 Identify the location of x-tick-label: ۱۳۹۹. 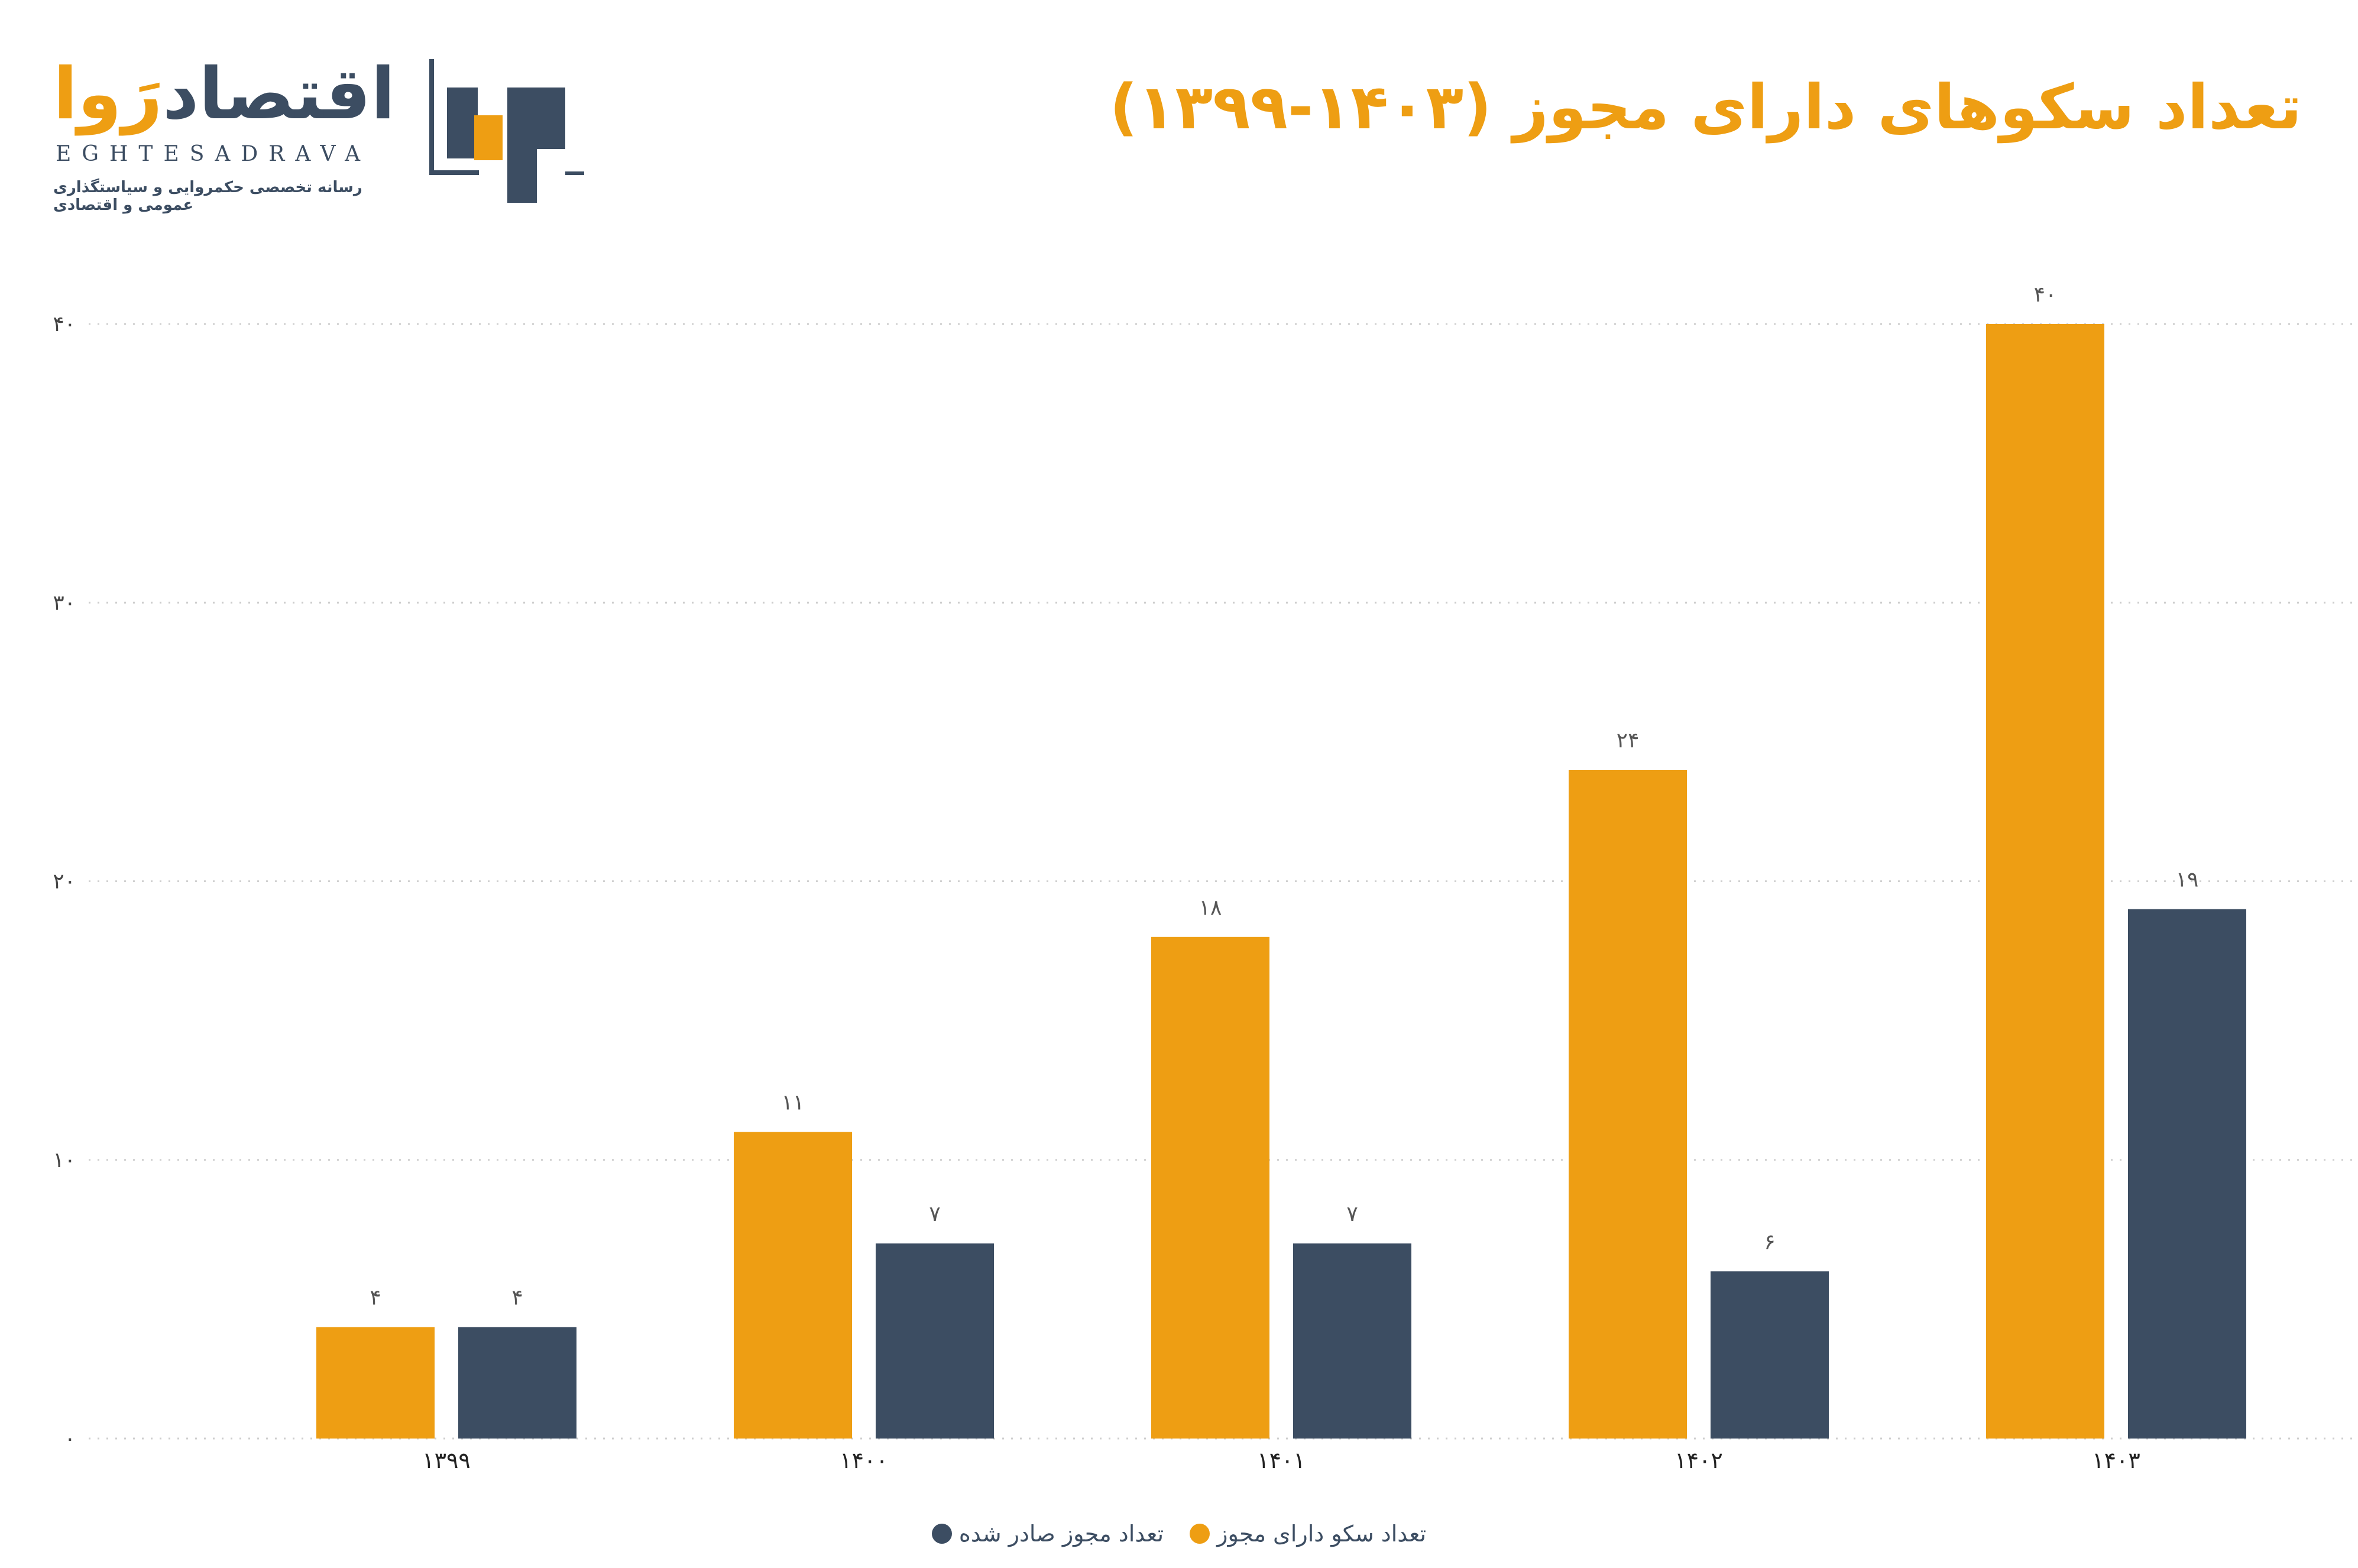
(446, 1460).